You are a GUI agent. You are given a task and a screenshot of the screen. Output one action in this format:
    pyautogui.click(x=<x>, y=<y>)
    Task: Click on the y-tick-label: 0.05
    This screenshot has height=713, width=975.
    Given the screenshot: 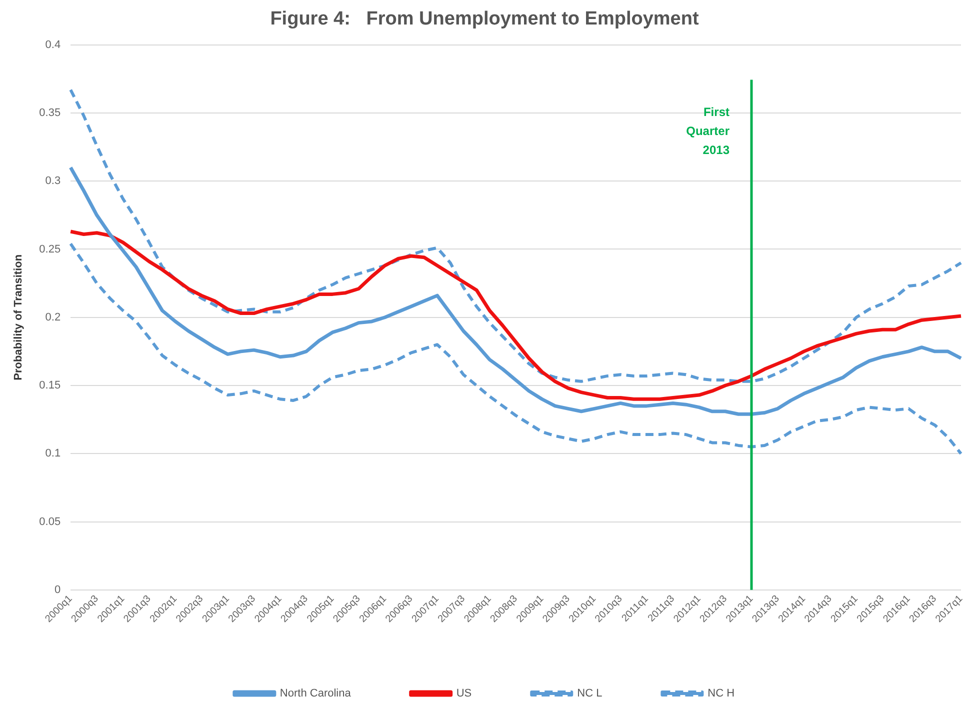 What is the action you would take?
    pyautogui.click(x=50, y=522)
    